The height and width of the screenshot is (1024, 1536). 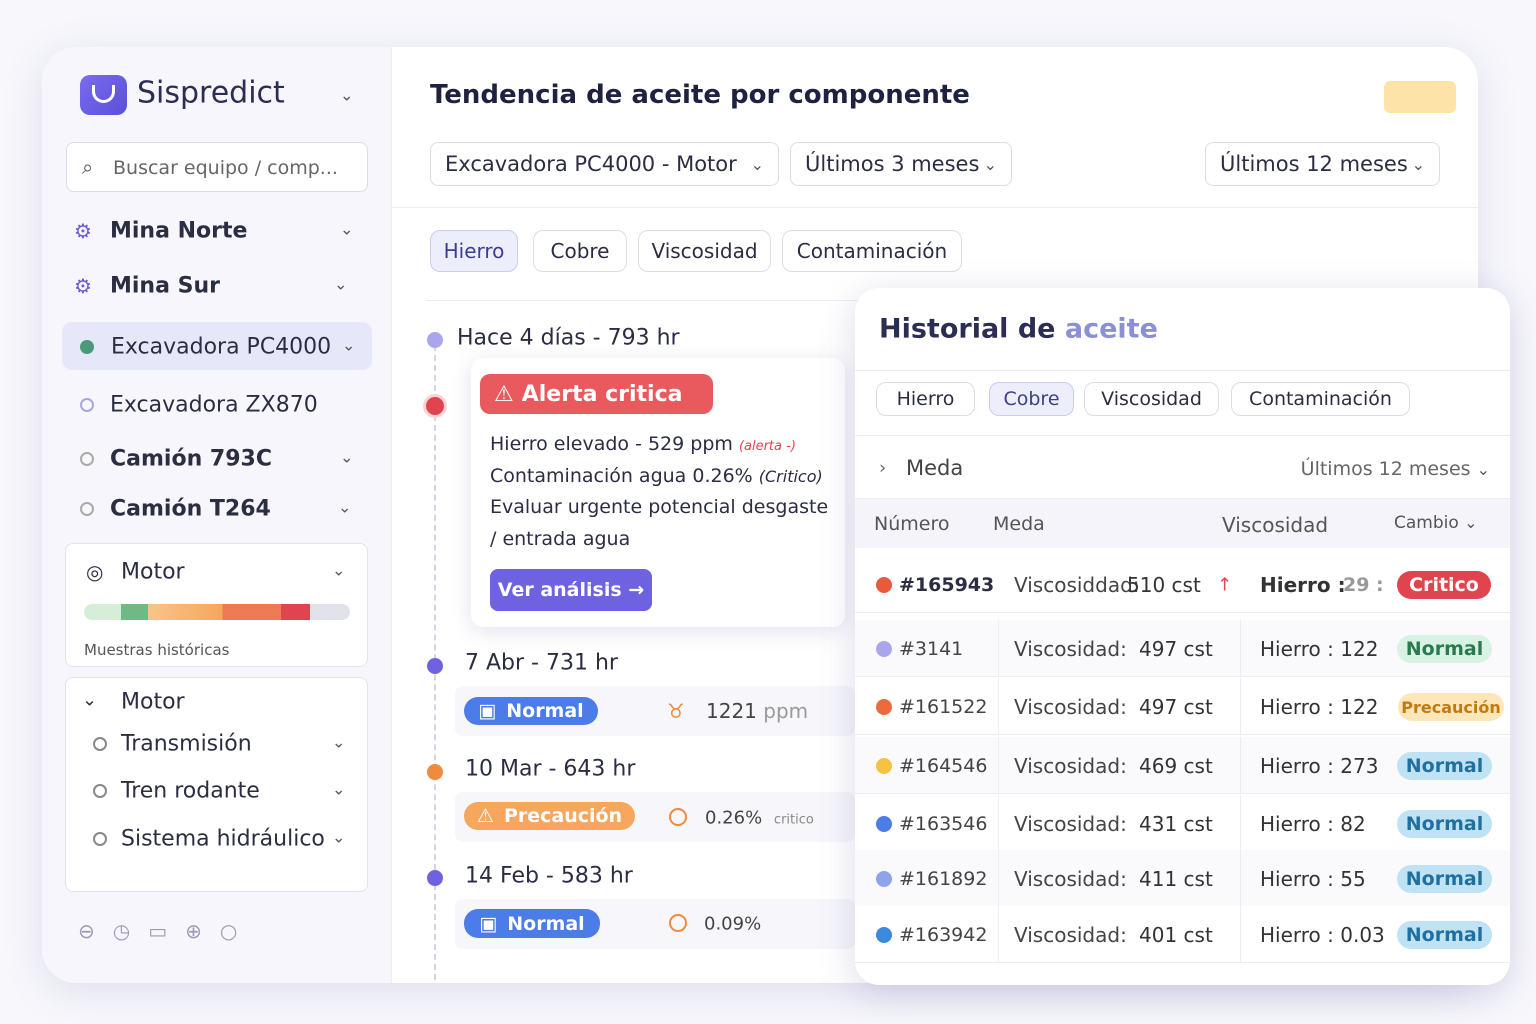 What do you see at coordinates (190, 791) in the screenshot?
I see `submenu-item: Tren rodante` at bounding box center [190, 791].